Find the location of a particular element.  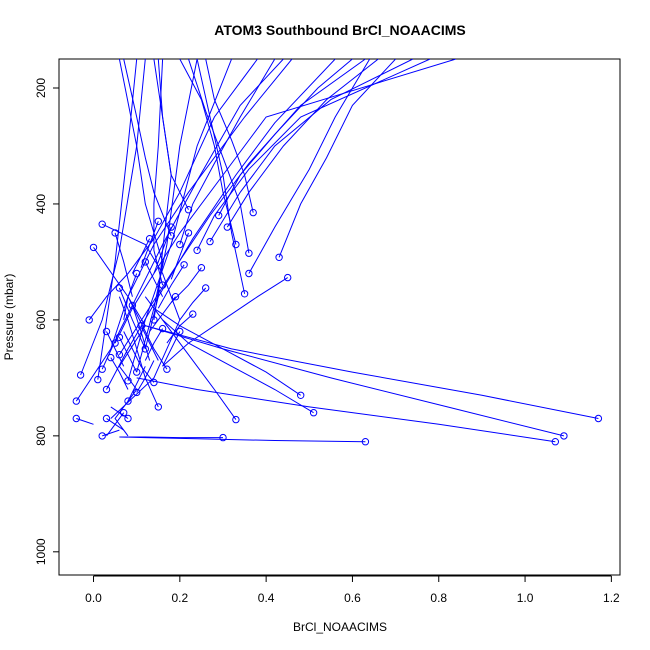

y-tick-label: 1000 is located at coordinates (41, 551).